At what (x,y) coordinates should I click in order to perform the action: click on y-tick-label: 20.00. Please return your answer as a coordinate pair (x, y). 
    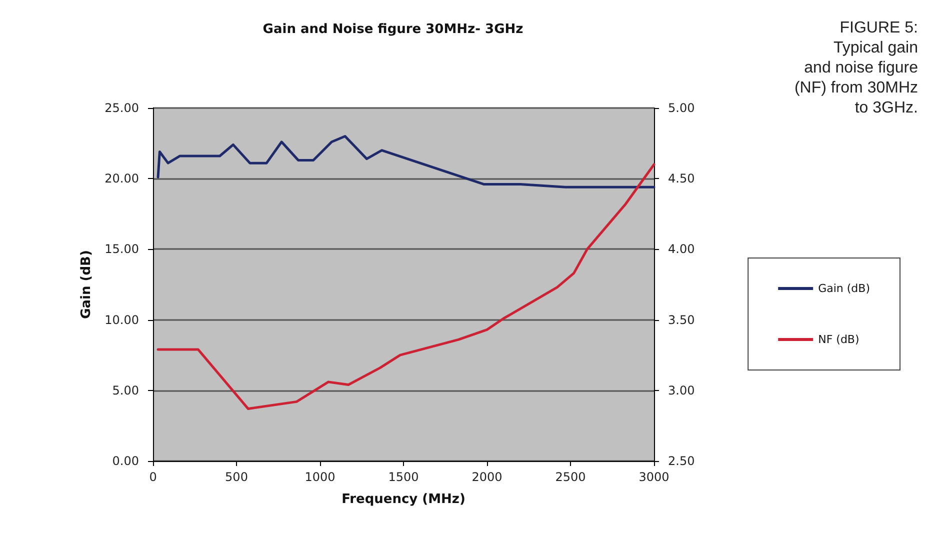
    Looking at the image, I should click on (121, 179).